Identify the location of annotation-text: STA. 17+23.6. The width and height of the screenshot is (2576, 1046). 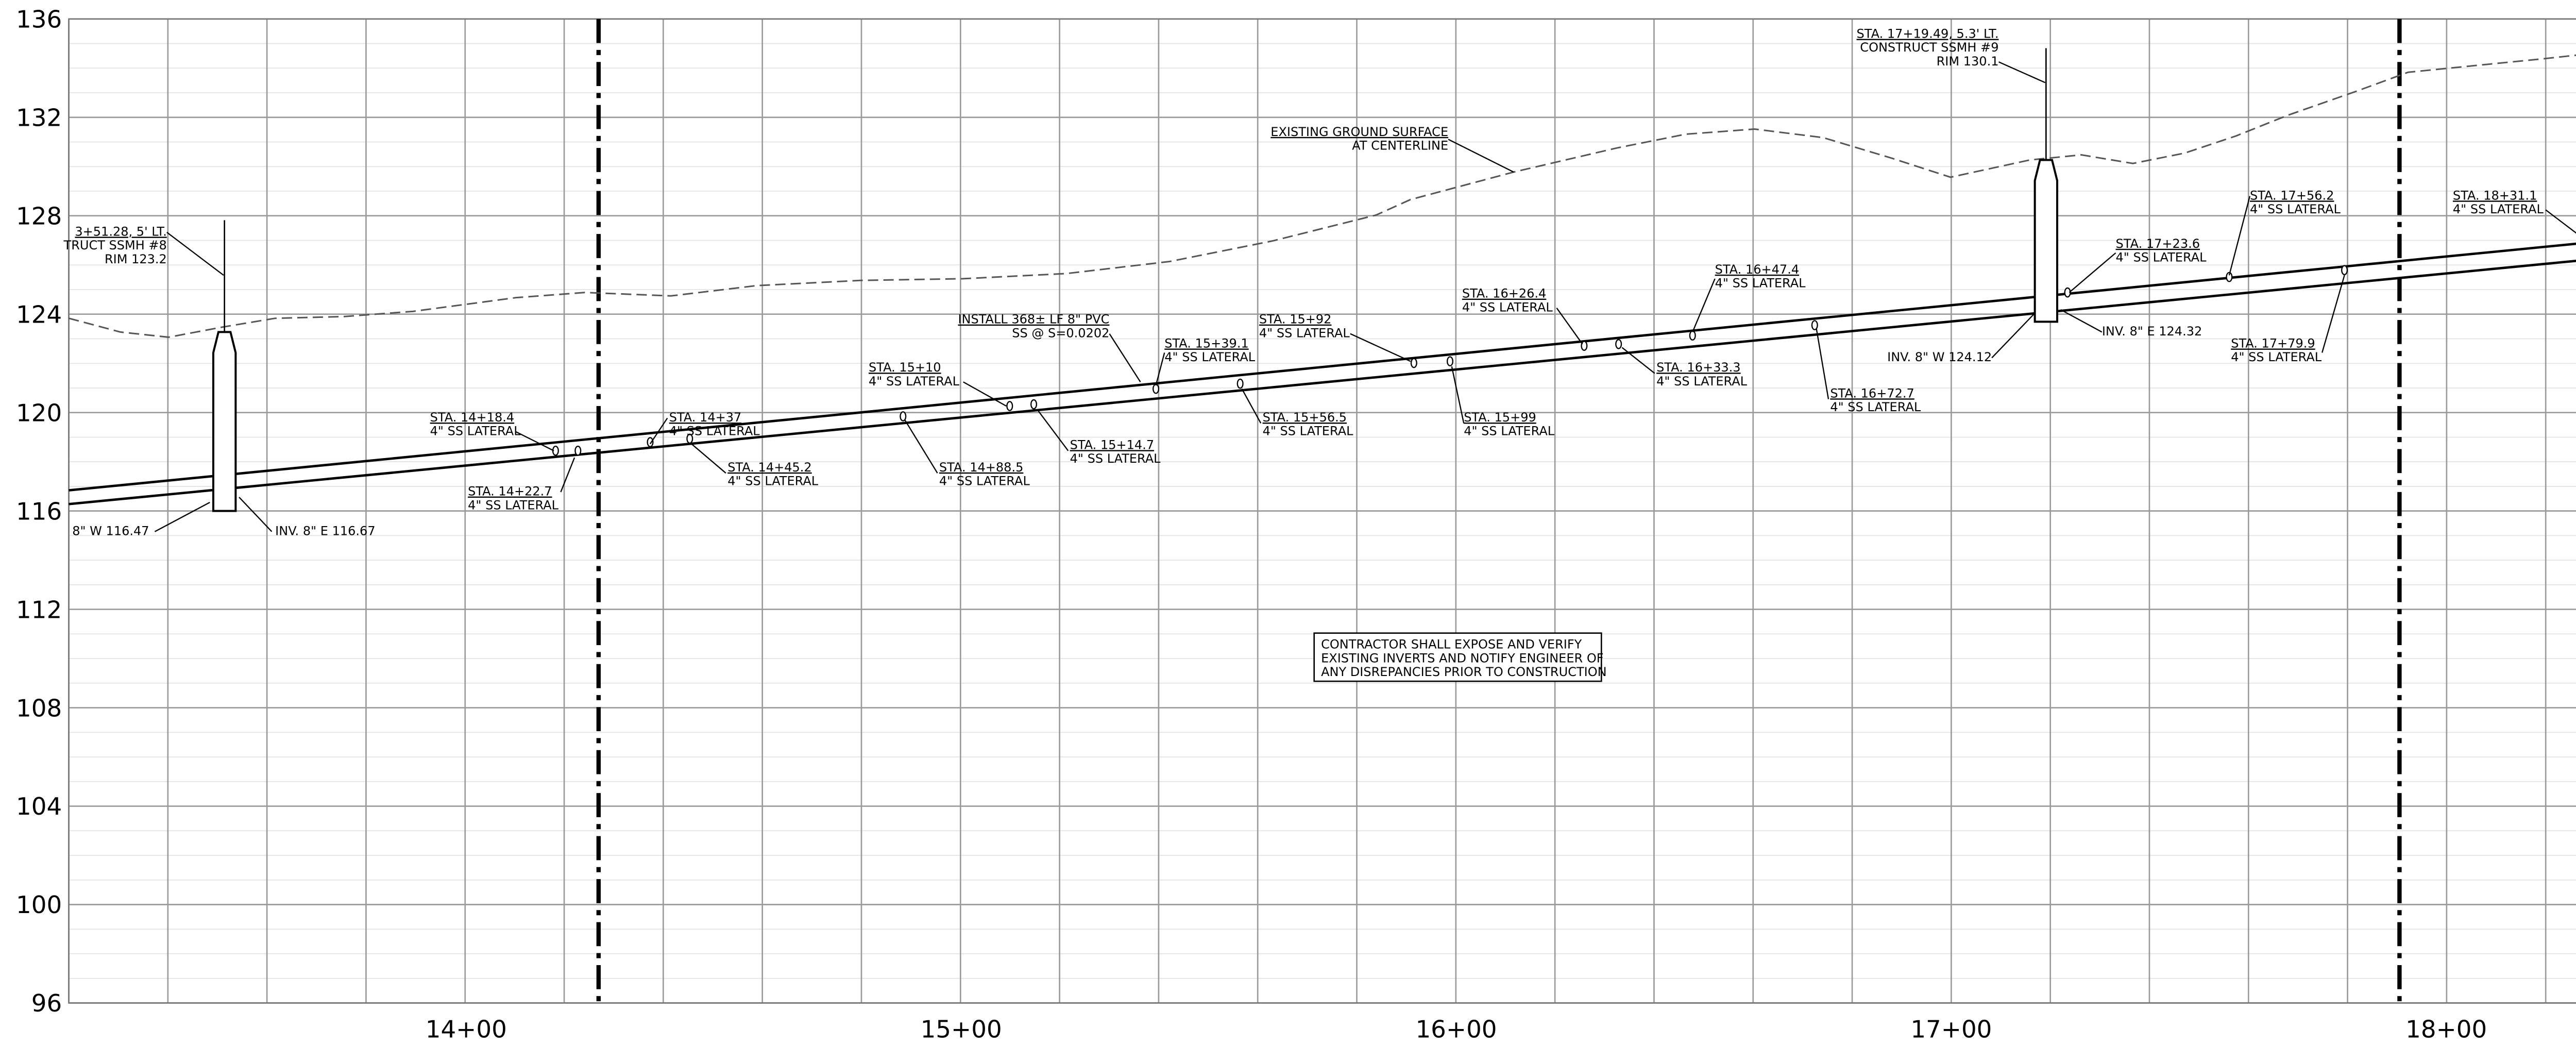
(2158, 244).